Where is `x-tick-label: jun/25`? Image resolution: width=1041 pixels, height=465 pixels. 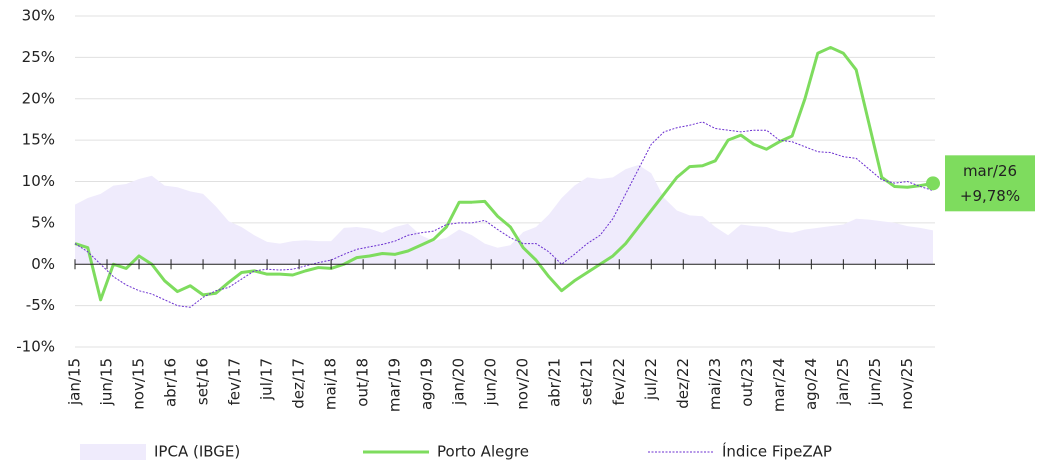
x-tick-label: jun/25 is located at coordinates (875, 382).